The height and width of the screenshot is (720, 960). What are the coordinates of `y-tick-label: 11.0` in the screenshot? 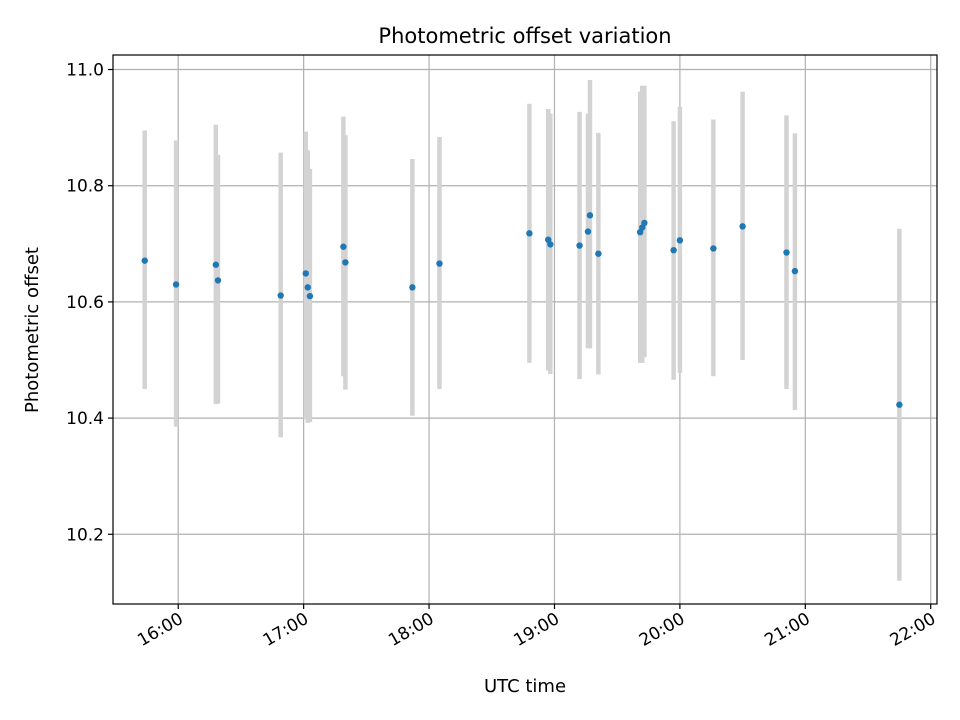 It's located at (85, 71).